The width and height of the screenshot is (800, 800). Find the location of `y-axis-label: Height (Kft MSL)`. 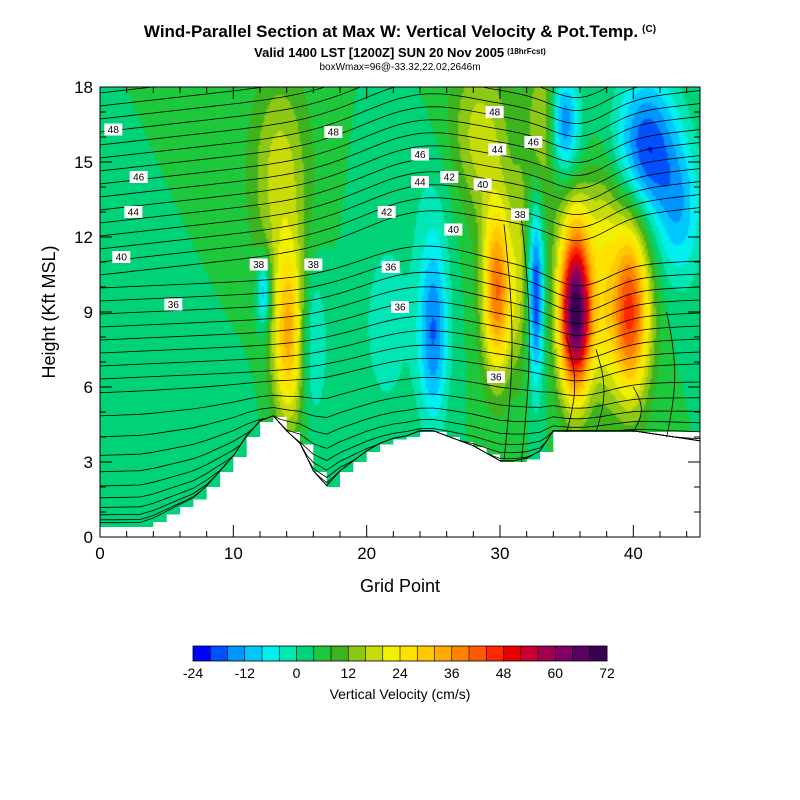

y-axis-label: Height (Kft MSL) is located at coordinates (49, 311).